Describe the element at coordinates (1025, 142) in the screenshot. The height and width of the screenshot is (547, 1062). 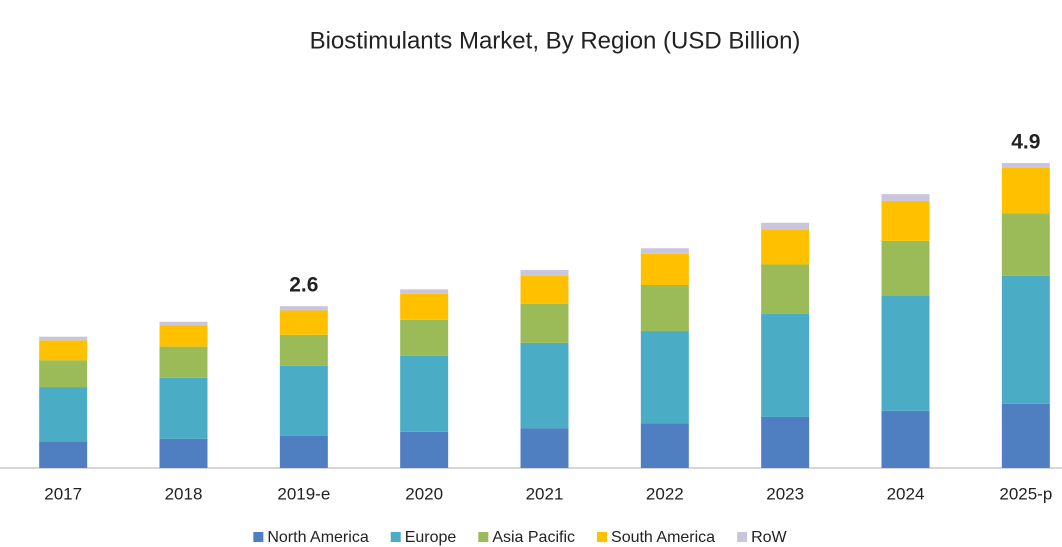
I see `total-label: 4.9` at that location.